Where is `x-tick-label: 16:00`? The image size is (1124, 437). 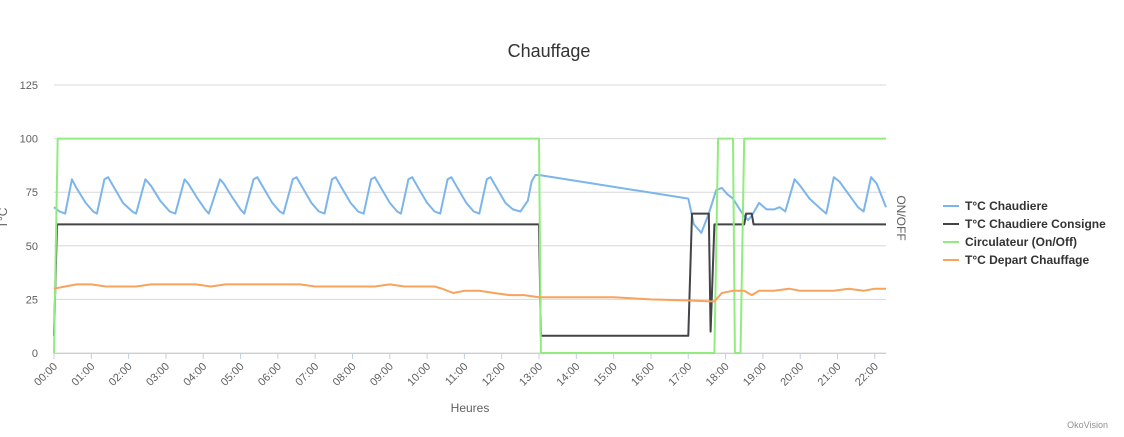
x-tick-label: 16:00 is located at coordinates (643, 375).